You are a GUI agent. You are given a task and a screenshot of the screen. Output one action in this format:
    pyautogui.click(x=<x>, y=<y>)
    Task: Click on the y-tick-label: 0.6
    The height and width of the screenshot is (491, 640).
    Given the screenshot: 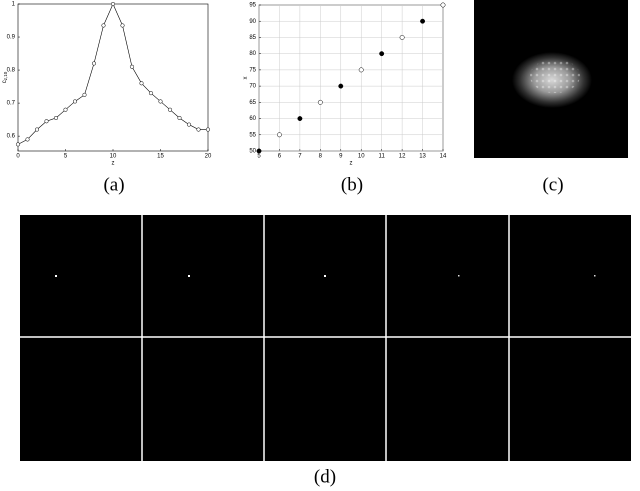 What is the action you would take?
    pyautogui.click(x=11, y=137)
    